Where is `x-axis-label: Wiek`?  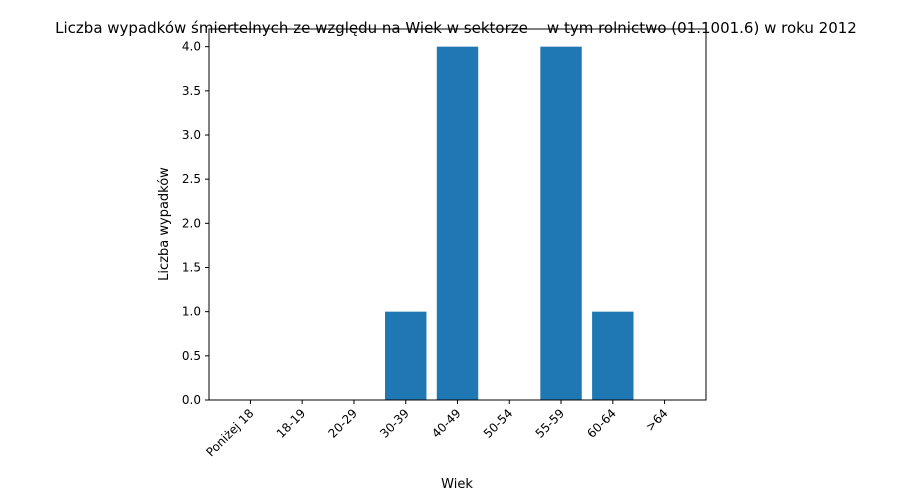 x-axis-label: Wiek is located at coordinates (457, 484).